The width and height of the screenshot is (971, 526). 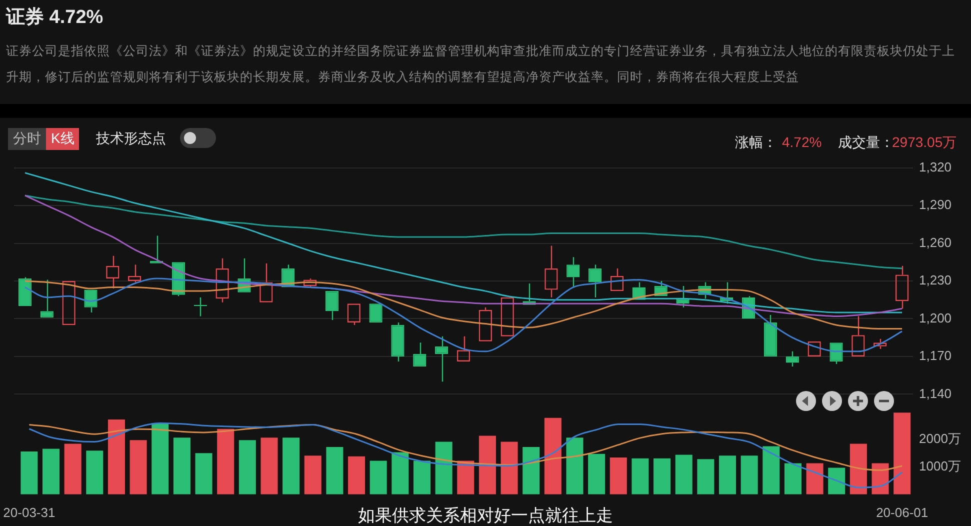 I want to click on y-tick-label: 1,320, so click(x=935, y=166).